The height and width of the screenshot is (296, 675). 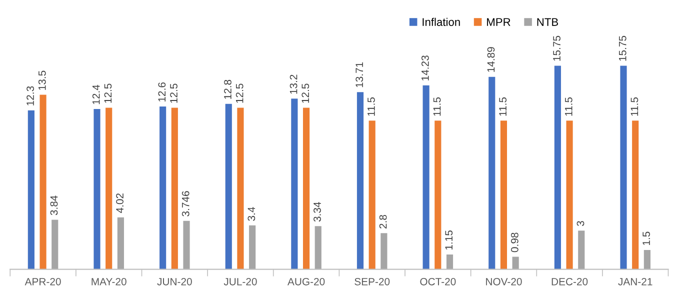 I want to click on legend-label: MPR, so click(x=498, y=22).